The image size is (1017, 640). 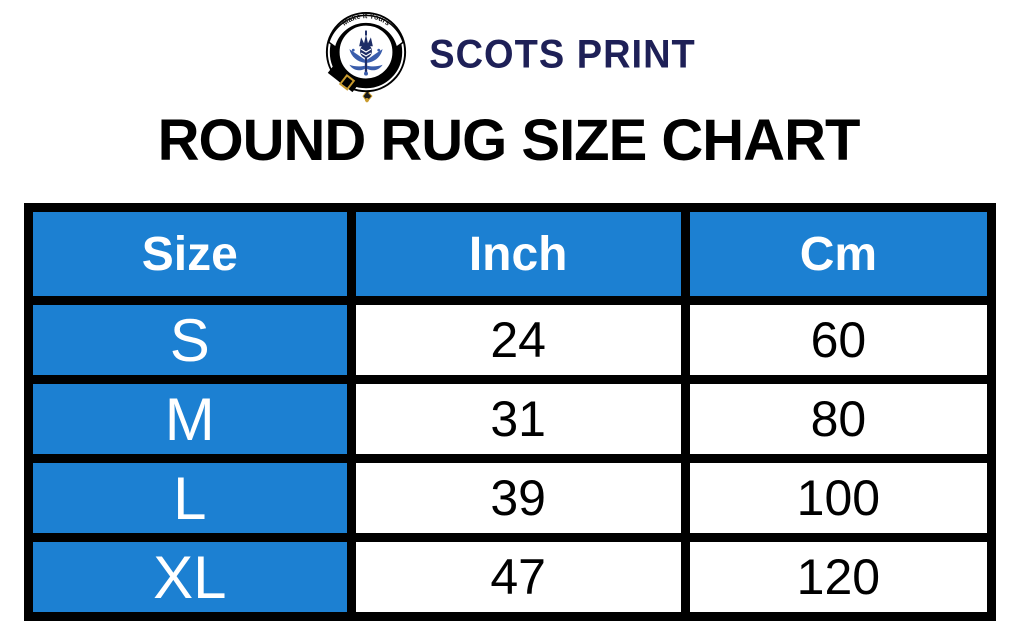 What do you see at coordinates (518, 254) in the screenshot?
I see `column-header-inch: Inch` at bounding box center [518, 254].